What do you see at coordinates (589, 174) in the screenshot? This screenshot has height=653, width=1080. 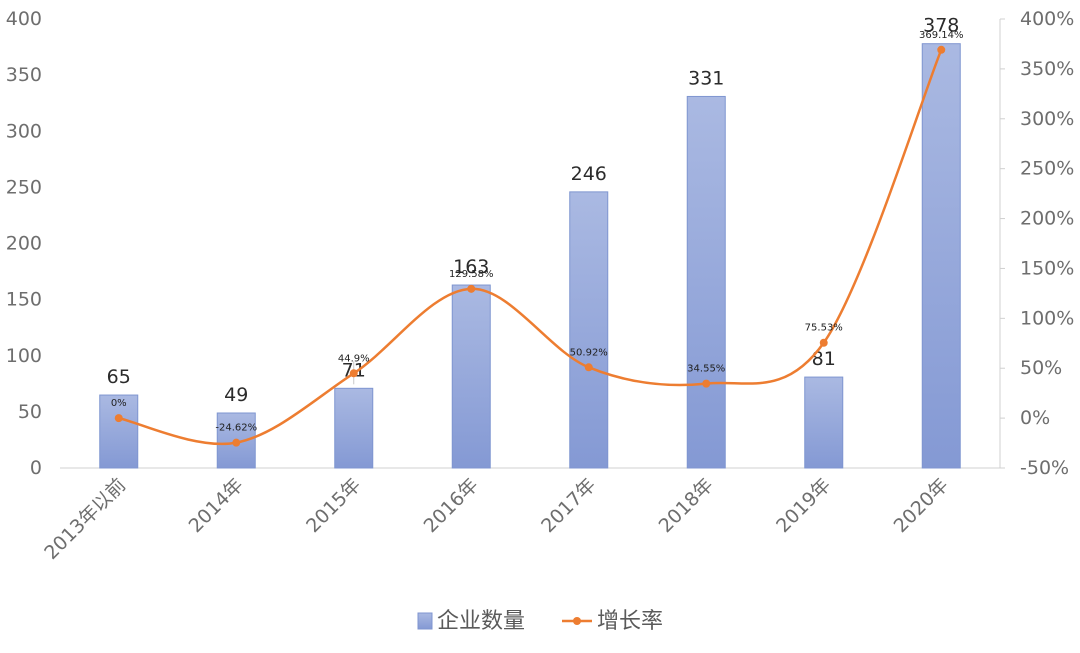 I see `bar-value-label: 246` at bounding box center [589, 174].